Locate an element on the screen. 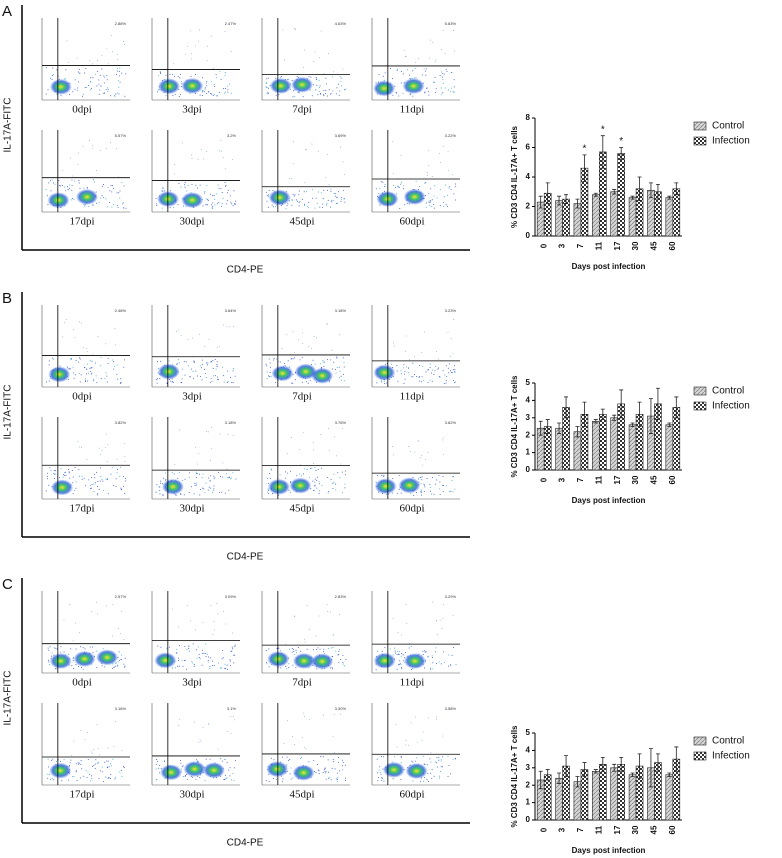 The image size is (782, 858). density-blob is located at coordinates (414, 661).